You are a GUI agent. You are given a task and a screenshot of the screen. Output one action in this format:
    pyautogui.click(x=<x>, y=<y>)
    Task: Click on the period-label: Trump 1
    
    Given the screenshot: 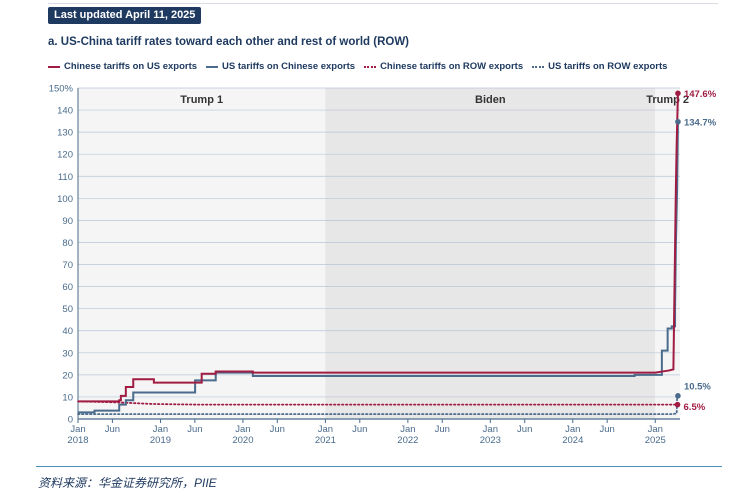 What is the action you would take?
    pyautogui.click(x=201, y=100)
    